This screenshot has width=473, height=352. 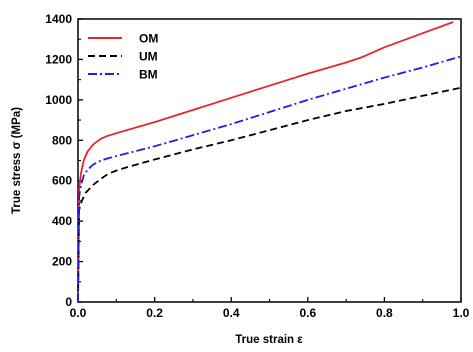 What do you see at coordinates (58, 59) in the screenshot?
I see `y-tick-label: 1200` at bounding box center [58, 59].